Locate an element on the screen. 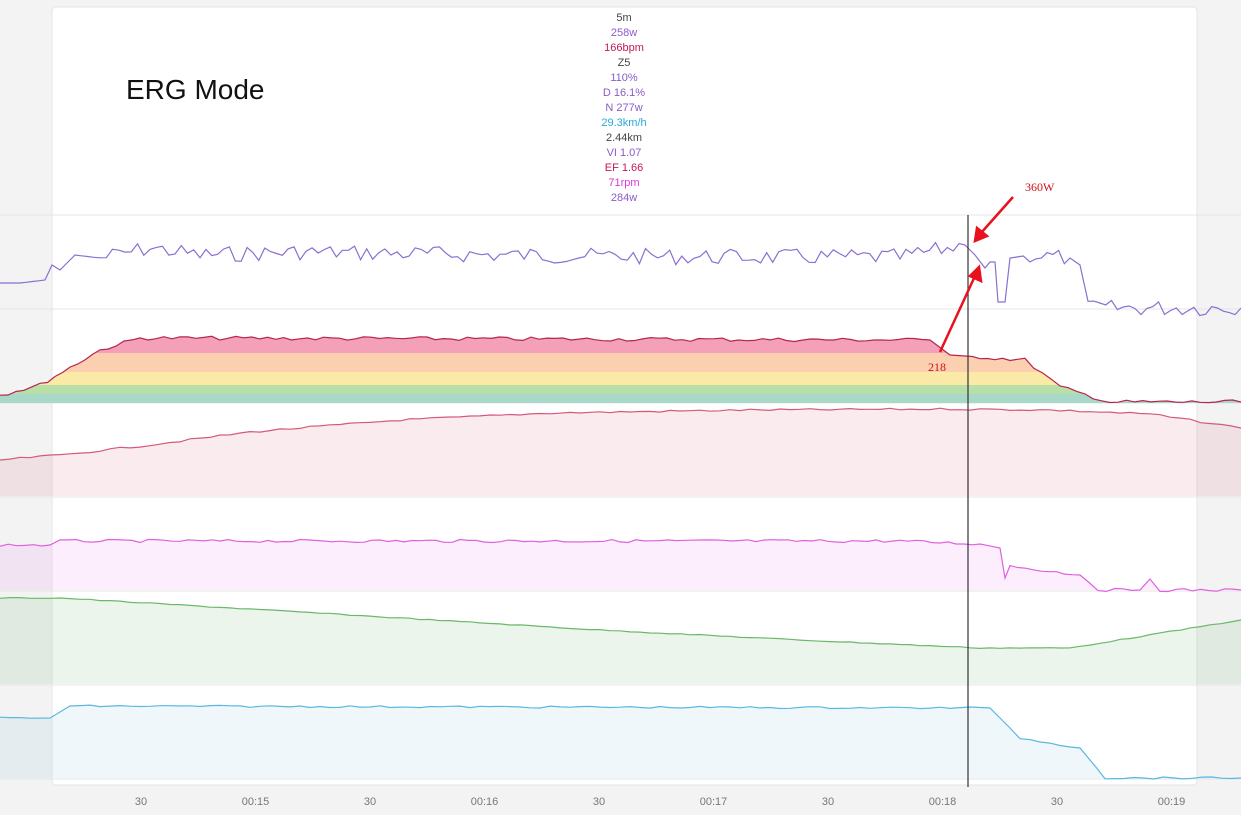 The height and width of the screenshot is (815, 1241). annotation-label: 218 is located at coordinates (937, 367).